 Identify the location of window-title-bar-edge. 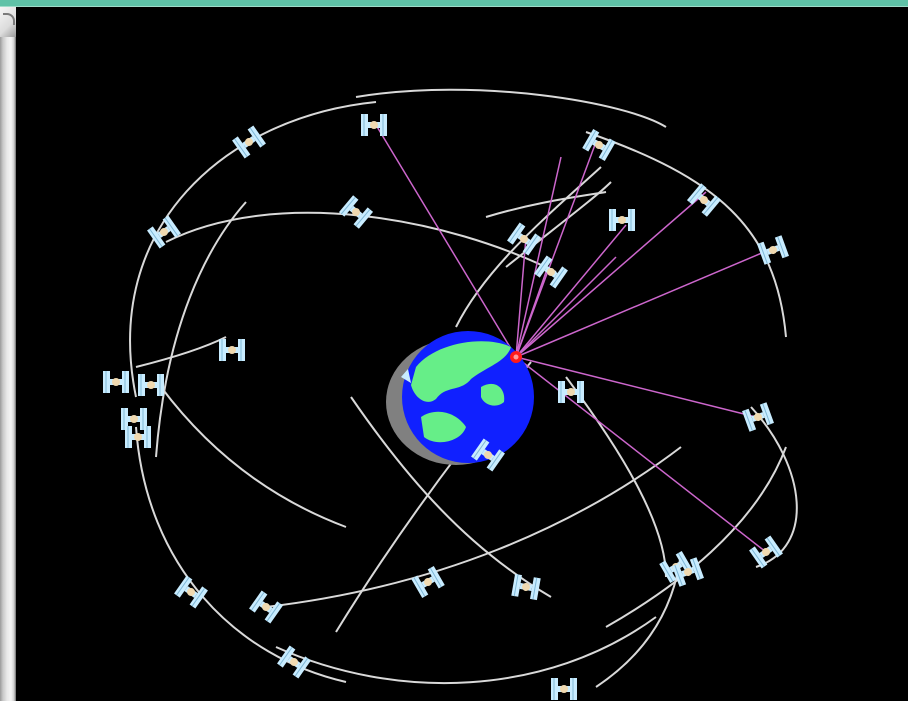
(454, 3).